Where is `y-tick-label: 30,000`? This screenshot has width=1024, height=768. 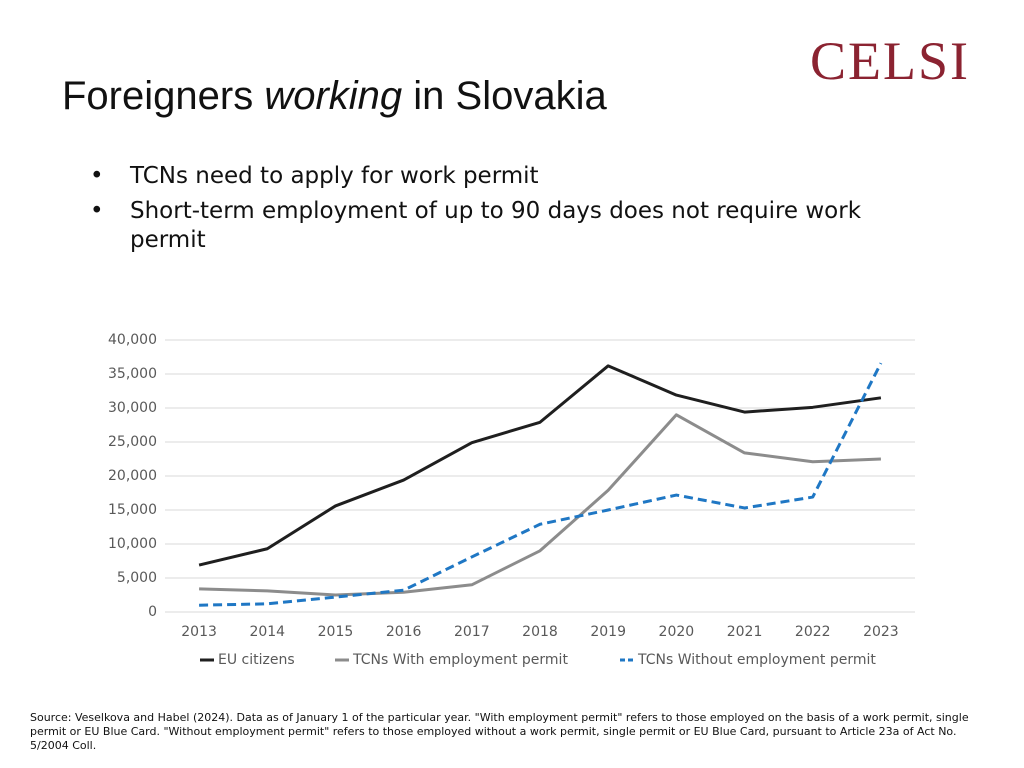 y-tick-label: 30,000 is located at coordinates (132, 408).